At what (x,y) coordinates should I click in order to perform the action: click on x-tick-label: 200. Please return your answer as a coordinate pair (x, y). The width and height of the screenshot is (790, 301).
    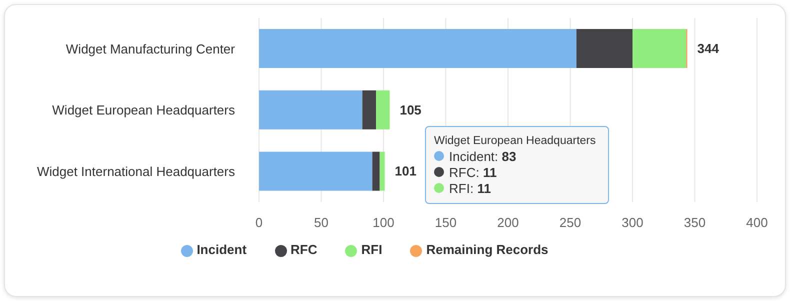
    Looking at the image, I should click on (508, 222).